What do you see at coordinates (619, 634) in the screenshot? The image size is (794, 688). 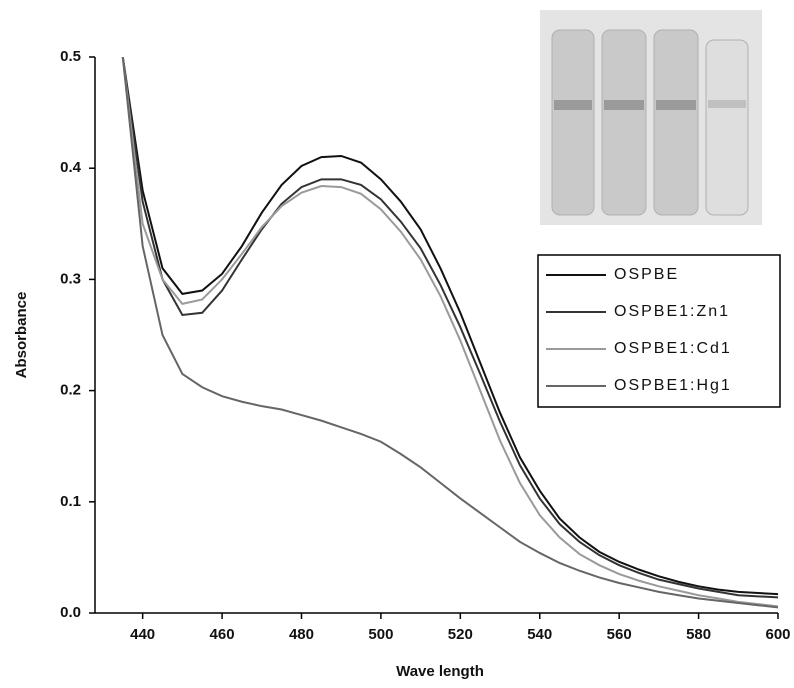 I see `x-tick-label: 560` at bounding box center [619, 634].